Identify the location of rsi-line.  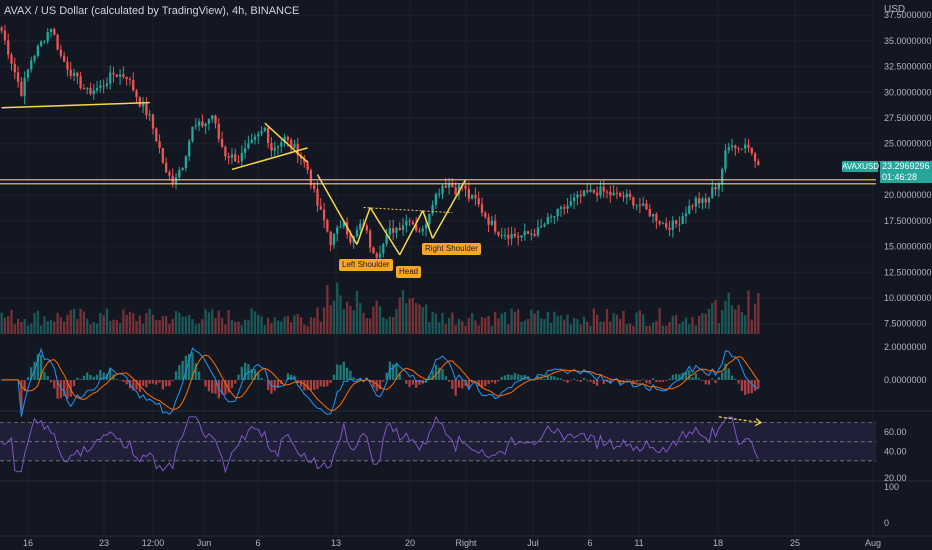
(380, 444).